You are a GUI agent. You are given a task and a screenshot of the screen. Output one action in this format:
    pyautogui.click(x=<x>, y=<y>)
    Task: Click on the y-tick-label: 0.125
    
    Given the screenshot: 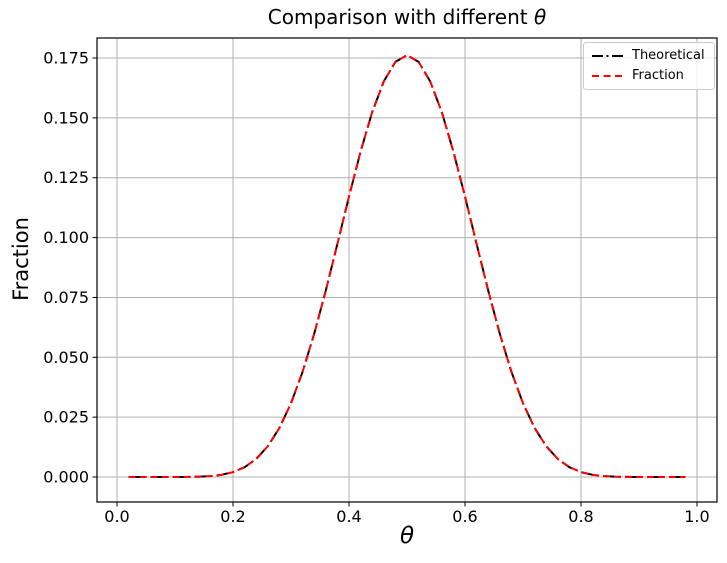 What is the action you would take?
    pyautogui.click(x=66, y=177)
    